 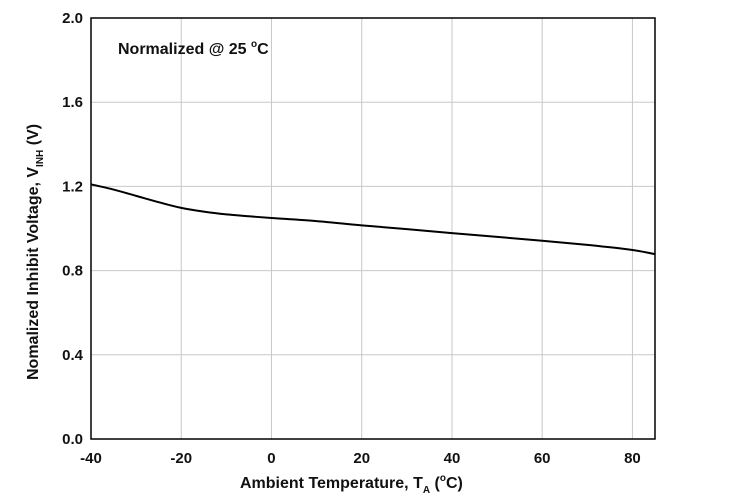 What do you see at coordinates (361, 458) in the screenshot?
I see `x-tick-label: 20` at bounding box center [361, 458].